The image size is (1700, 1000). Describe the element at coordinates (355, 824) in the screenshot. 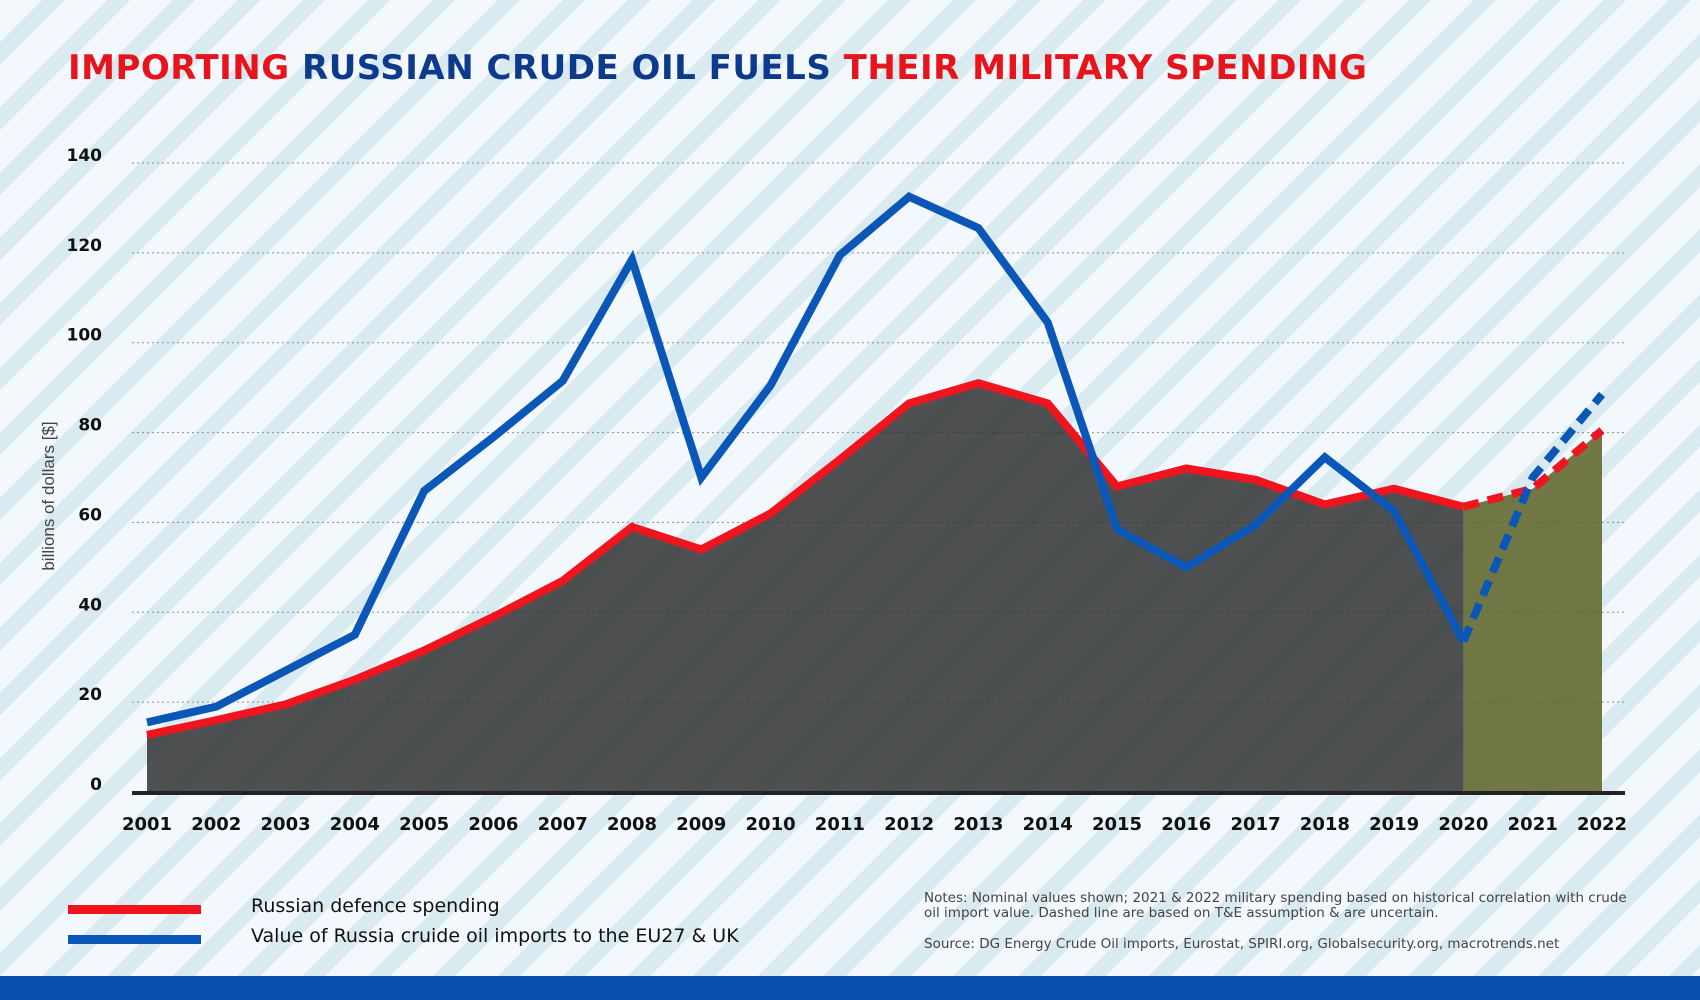

I see `x-tick-2004: 2004` at that location.